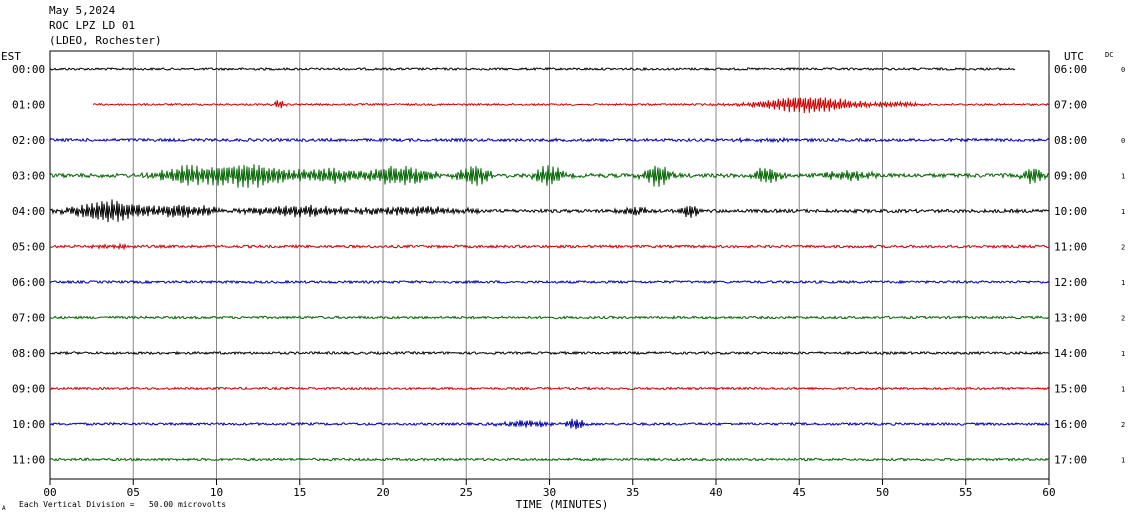 The height and width of the screenshot is (519, 1130). Describe the element at coordinates (1123, 177) in the screenshot. I see `dc-value-3: 1` at that location.